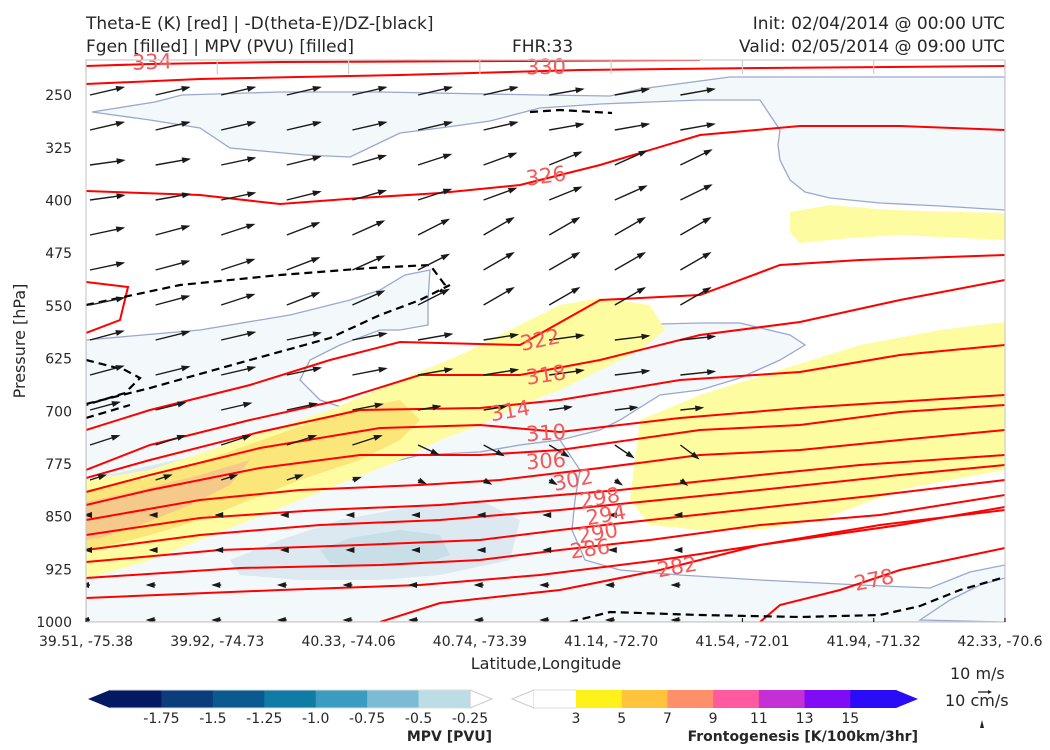 This screenshot has width=1050, height=750. I want to click on frontogenesis-colorbar-title: Frontogenesis [K/100km/3hr], so click(803, 737).